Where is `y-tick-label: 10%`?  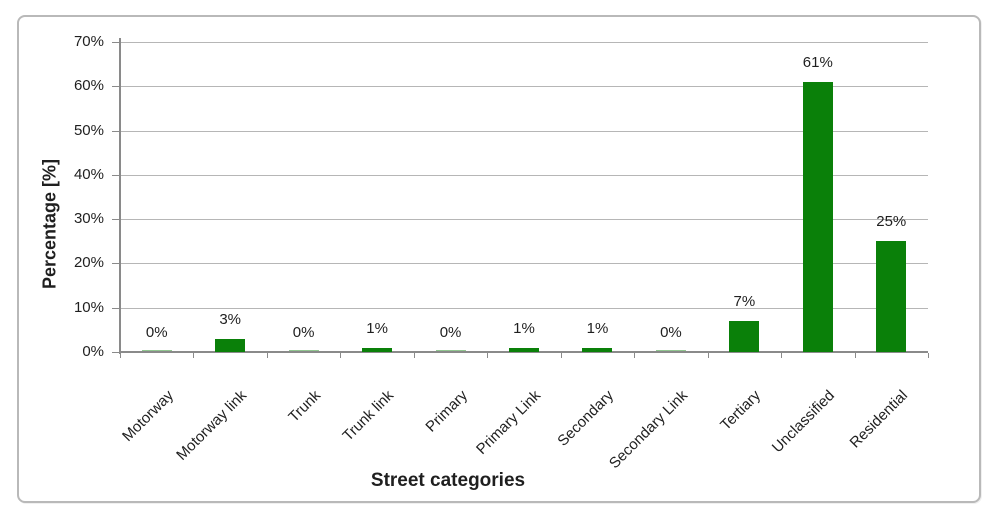
y-tick-label: 10% is located at coordinates (88, 307).